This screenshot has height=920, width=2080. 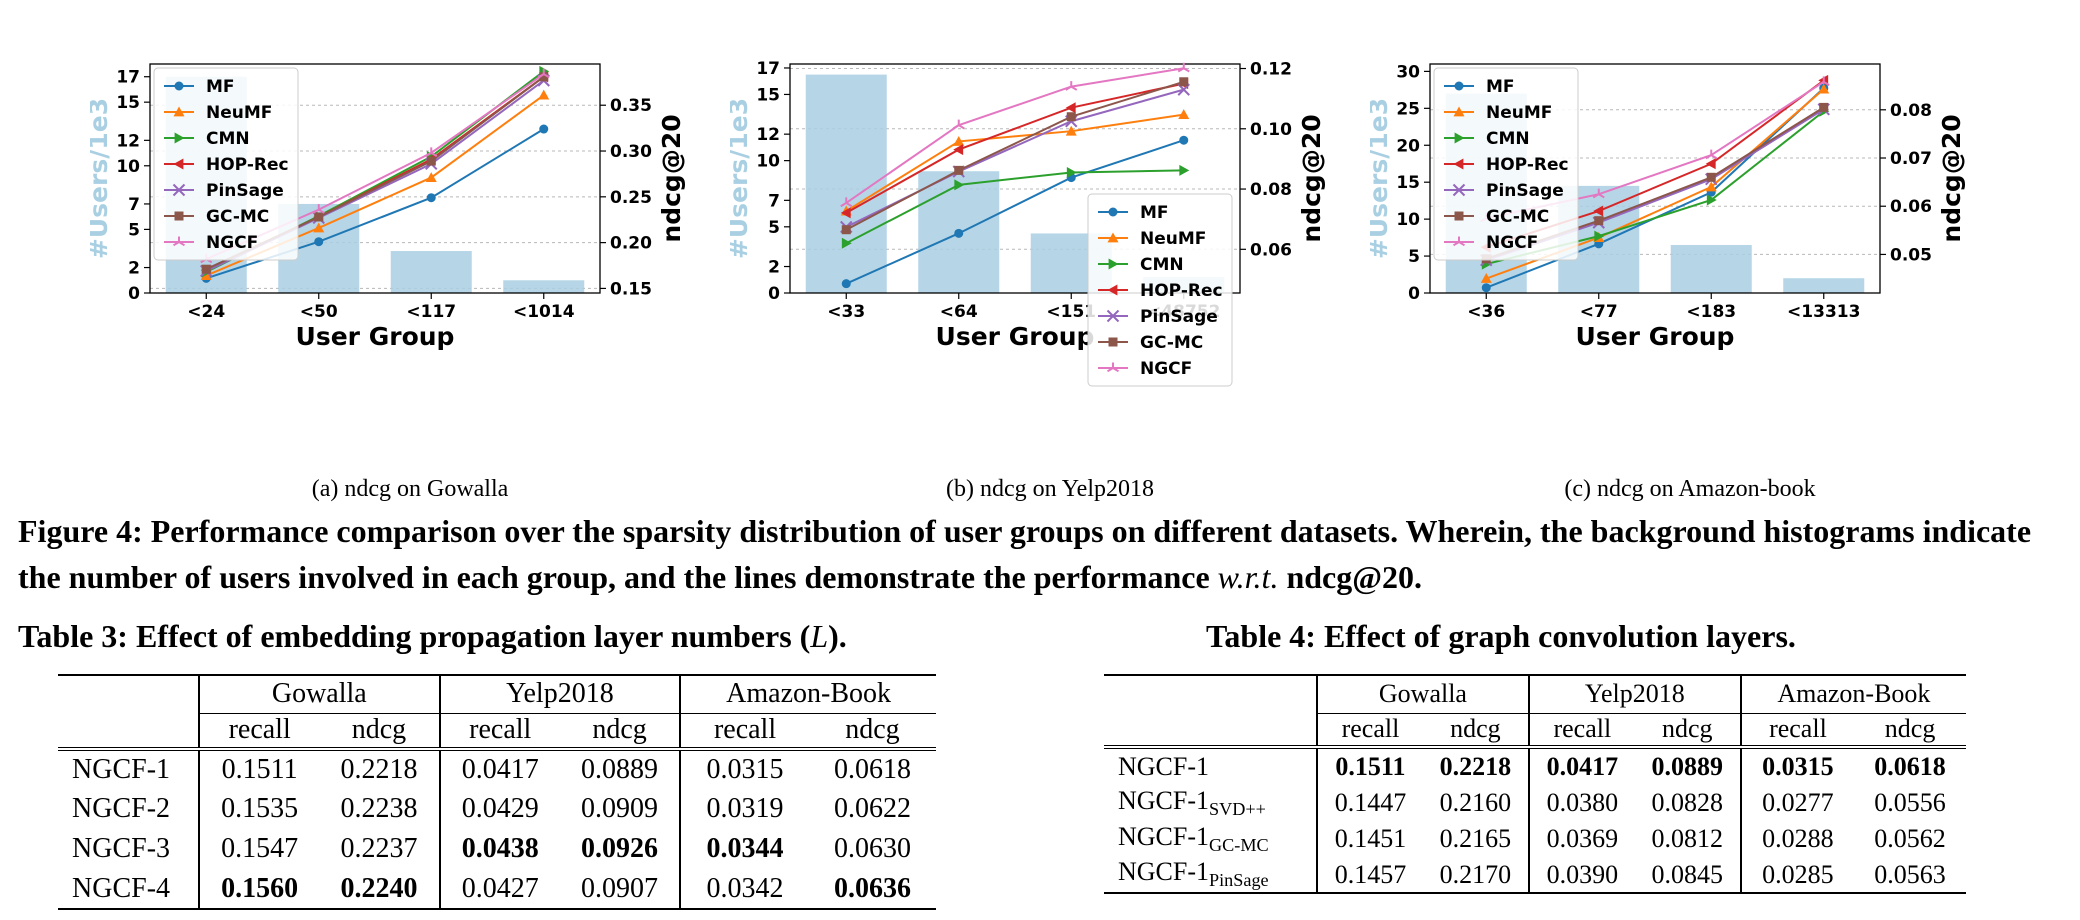 What do you see at coordinates (620, 889) in the screenshot?
I see `table3-cell: 0.0907` at bounding box center [620, 889].